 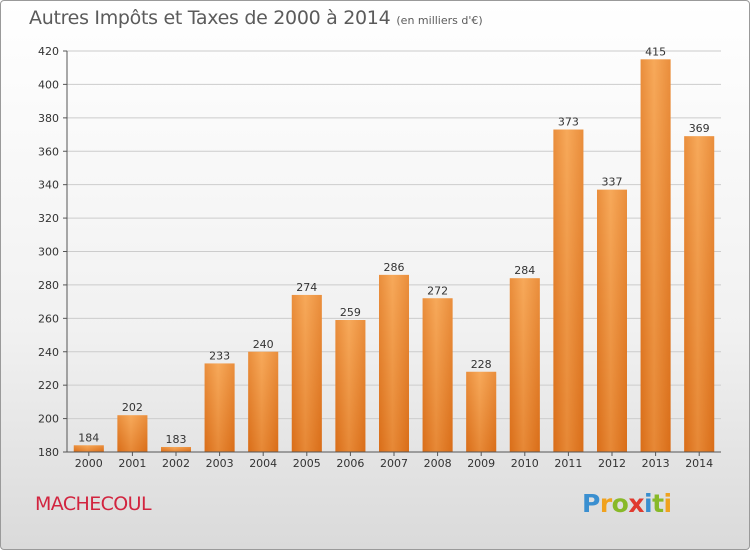 What do you see at coordinates (48, 419) in the screenshot?
I see `y-tick-label: 200` at bounding box center [48, 419].